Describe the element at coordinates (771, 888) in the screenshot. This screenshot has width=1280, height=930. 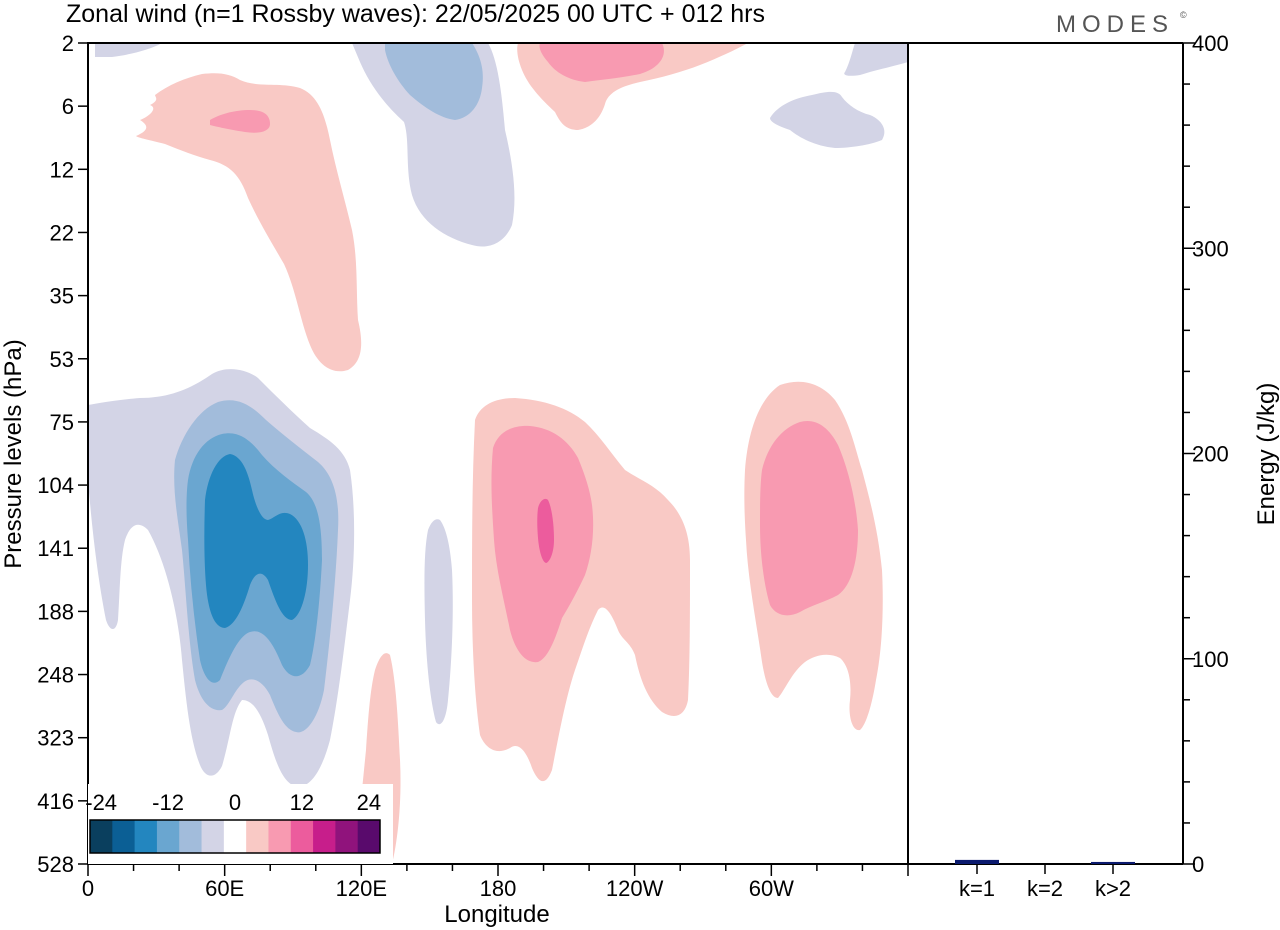
I see `x-tick-label: 60W` at that location.